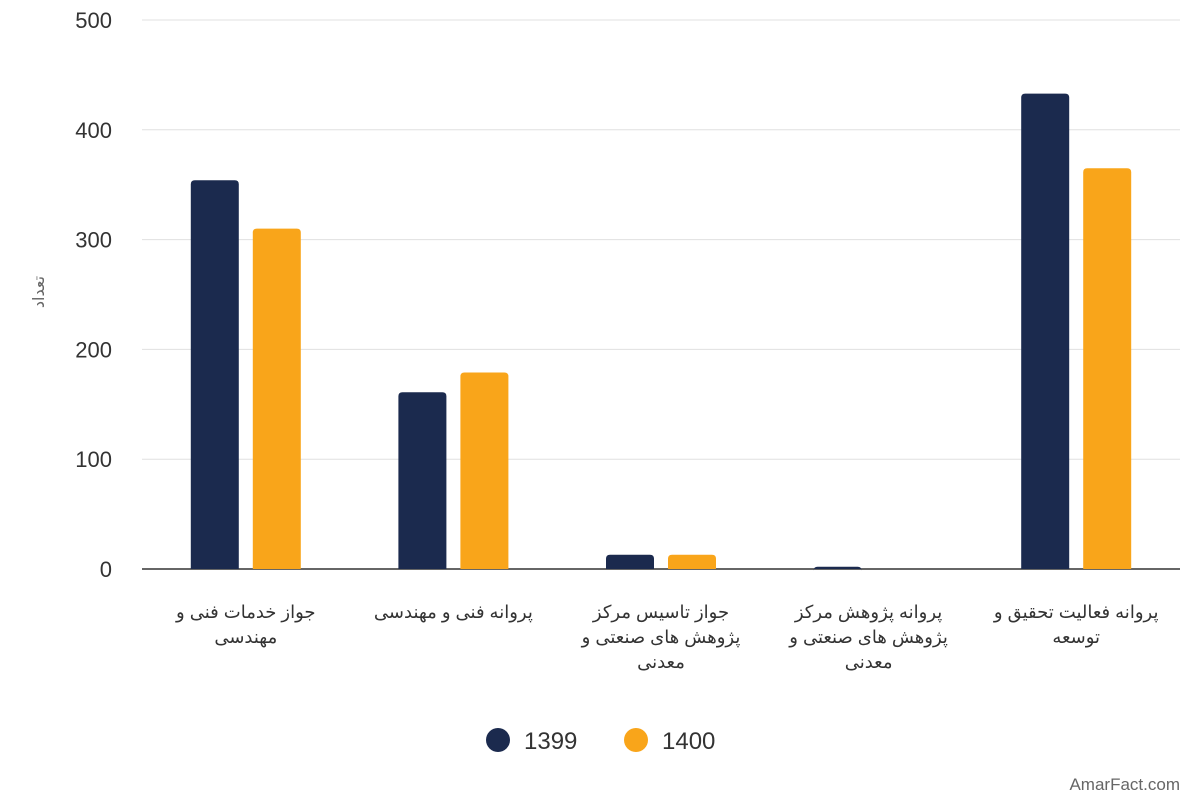 Image resolution: width=1200 pixels, height=805 pixels. What do you see at coordinates (93, 349) in the screenshot?
I see `y-tick-label: 200` at bounding box center [93, 349].